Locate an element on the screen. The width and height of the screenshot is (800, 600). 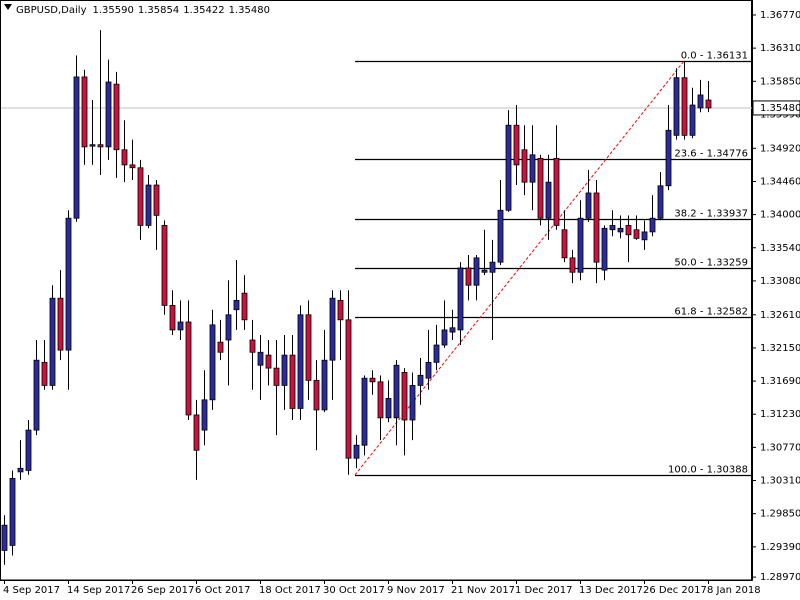
fib-level-label: 38.2 - 1.33937 is located at coordinates (711, 214).